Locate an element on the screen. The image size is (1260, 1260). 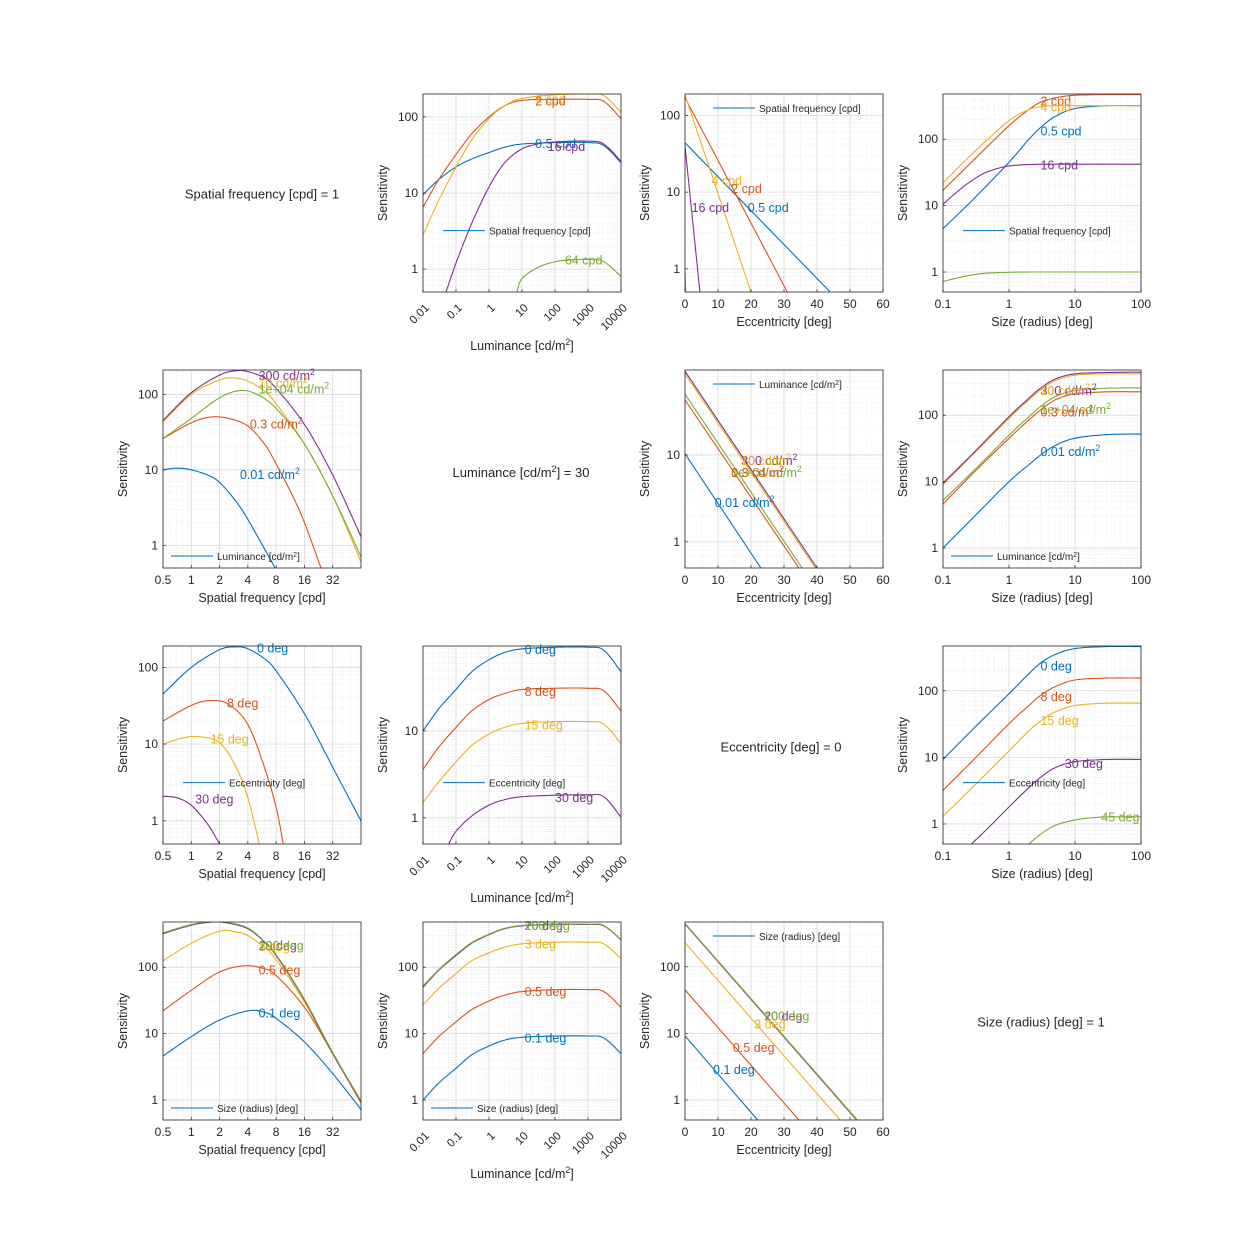
curve-label: 4 cpd is located at coordinates (550, 99).